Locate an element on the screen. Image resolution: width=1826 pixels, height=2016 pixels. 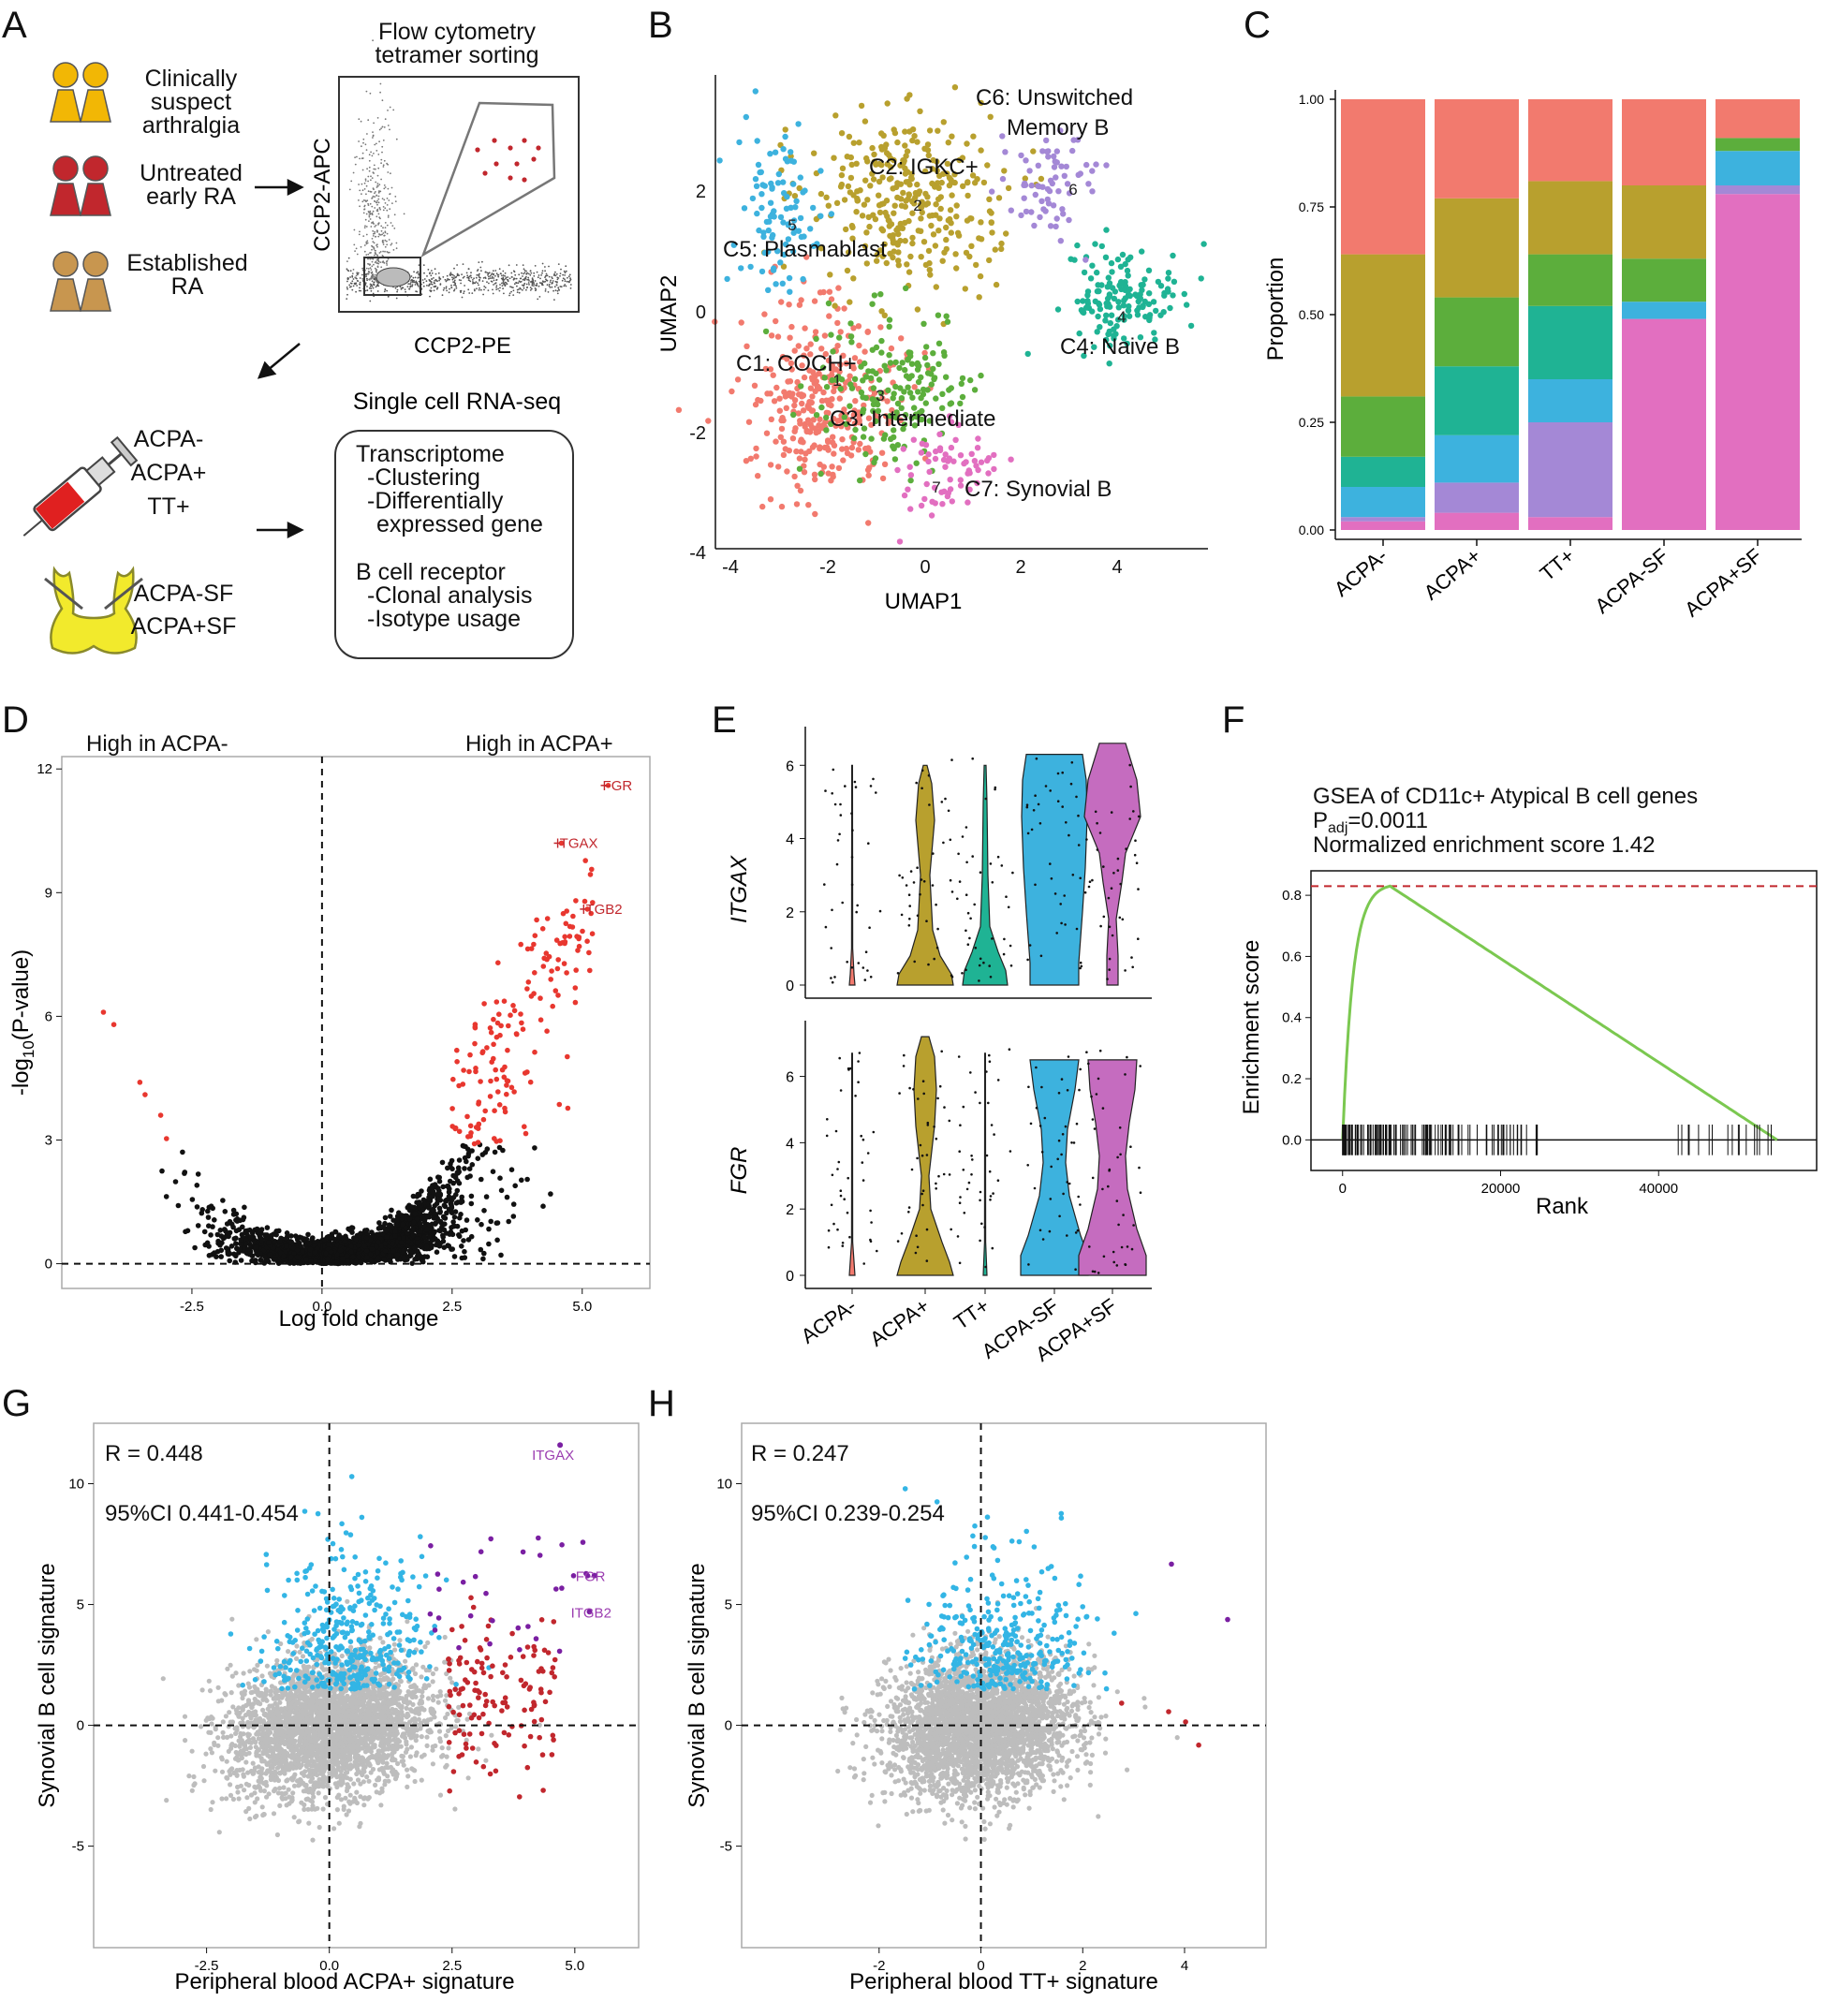
umap-xlabel: UMAP1 is located at coordinates (924, 602).